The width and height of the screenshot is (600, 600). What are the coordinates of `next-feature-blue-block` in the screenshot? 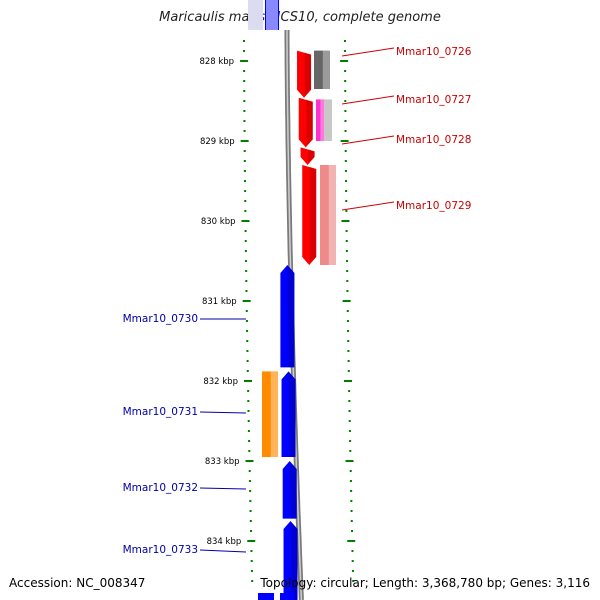 It's located at (266, 596).